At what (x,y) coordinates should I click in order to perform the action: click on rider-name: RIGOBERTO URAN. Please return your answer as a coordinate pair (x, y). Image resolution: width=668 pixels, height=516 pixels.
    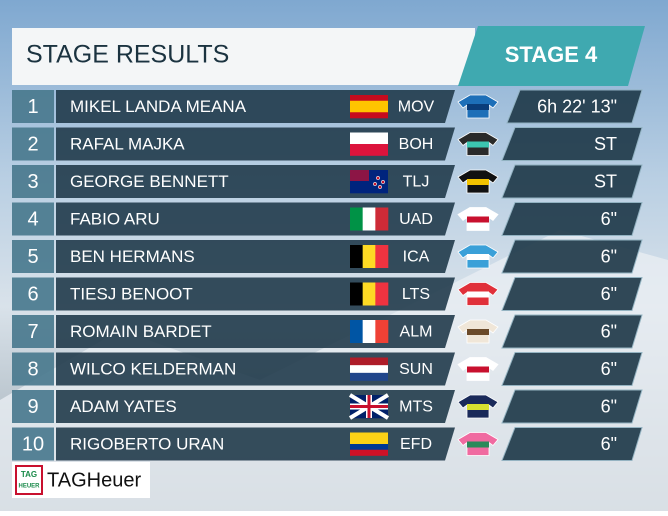
    Looking at the image, I should click on (147, 443).